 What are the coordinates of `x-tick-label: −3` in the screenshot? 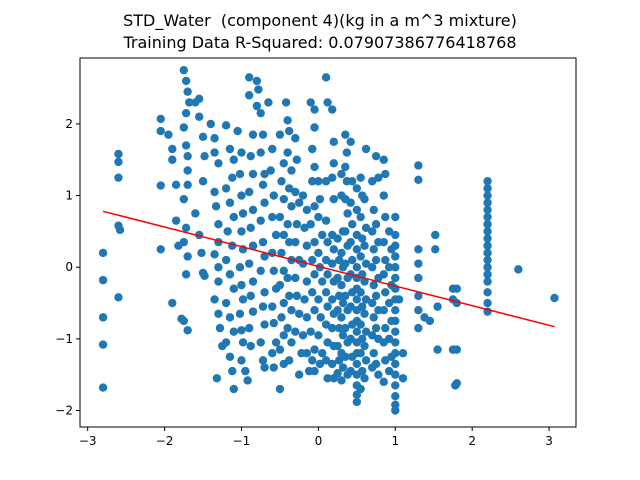 It's located at (88, 441).